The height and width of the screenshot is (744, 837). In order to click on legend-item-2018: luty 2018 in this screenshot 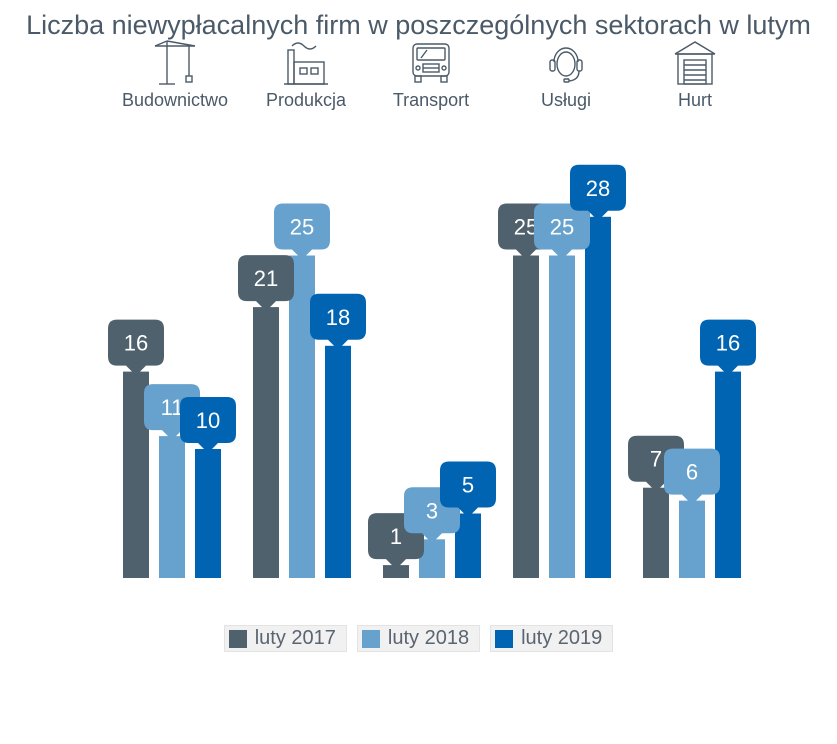, I will do `click(418, 638)`.